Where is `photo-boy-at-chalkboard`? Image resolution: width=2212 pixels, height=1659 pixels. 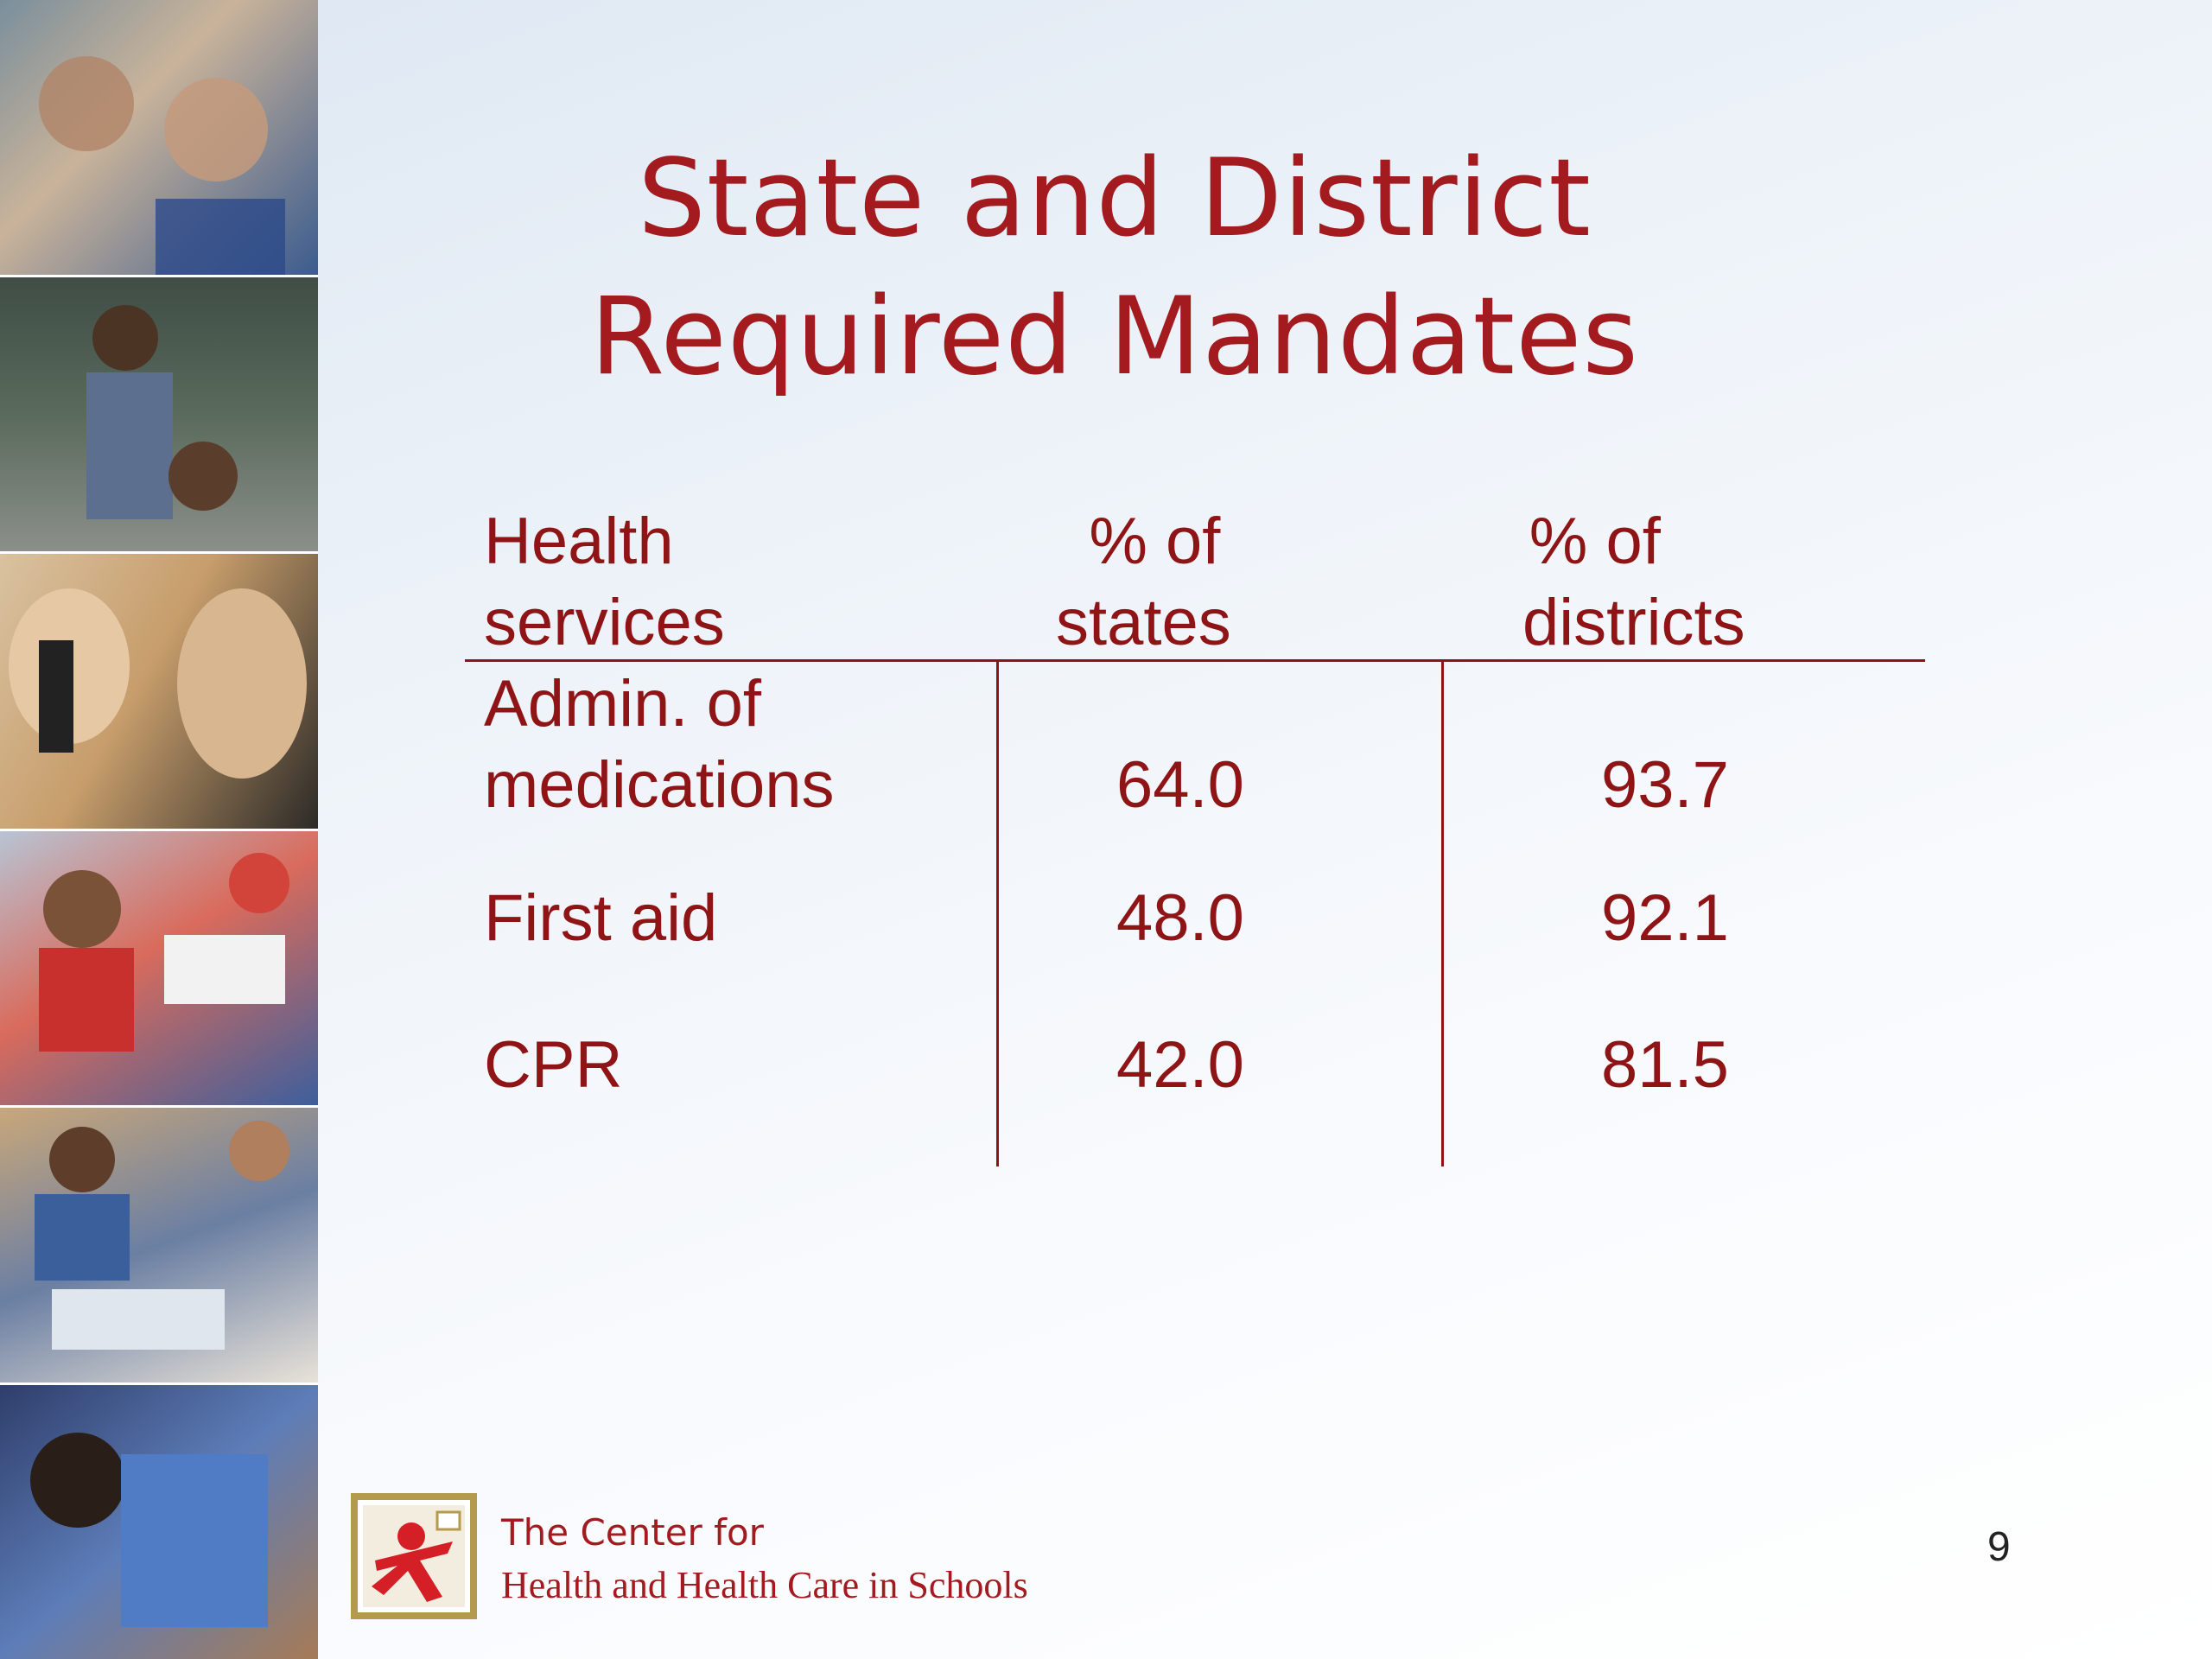
photo-boy-at-chalkboard is located at coordinates (159, 415).